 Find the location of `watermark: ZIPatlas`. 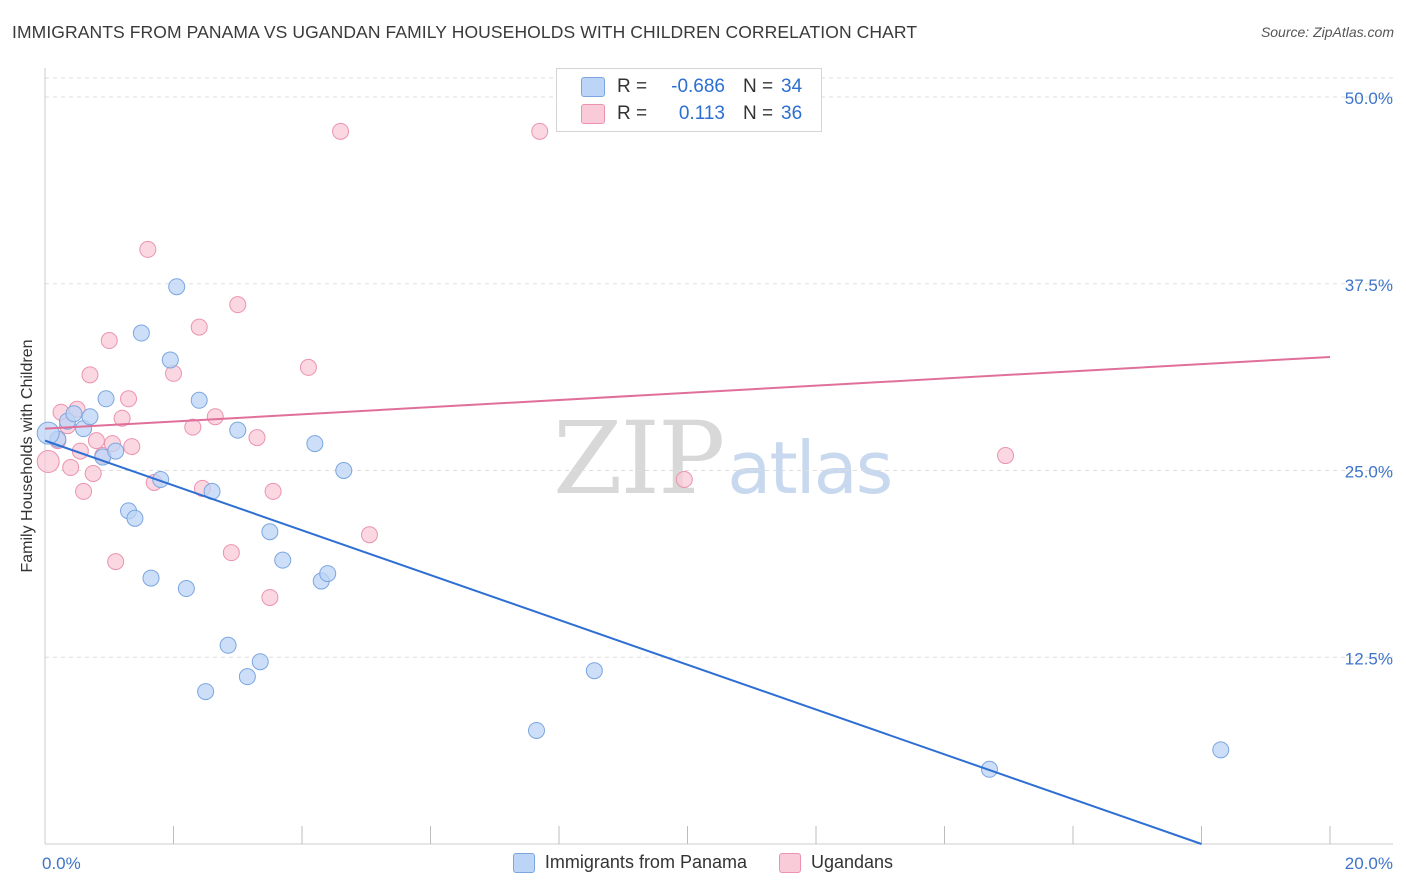

watermark: ZIPatlas is located at coordinates (723, 458).